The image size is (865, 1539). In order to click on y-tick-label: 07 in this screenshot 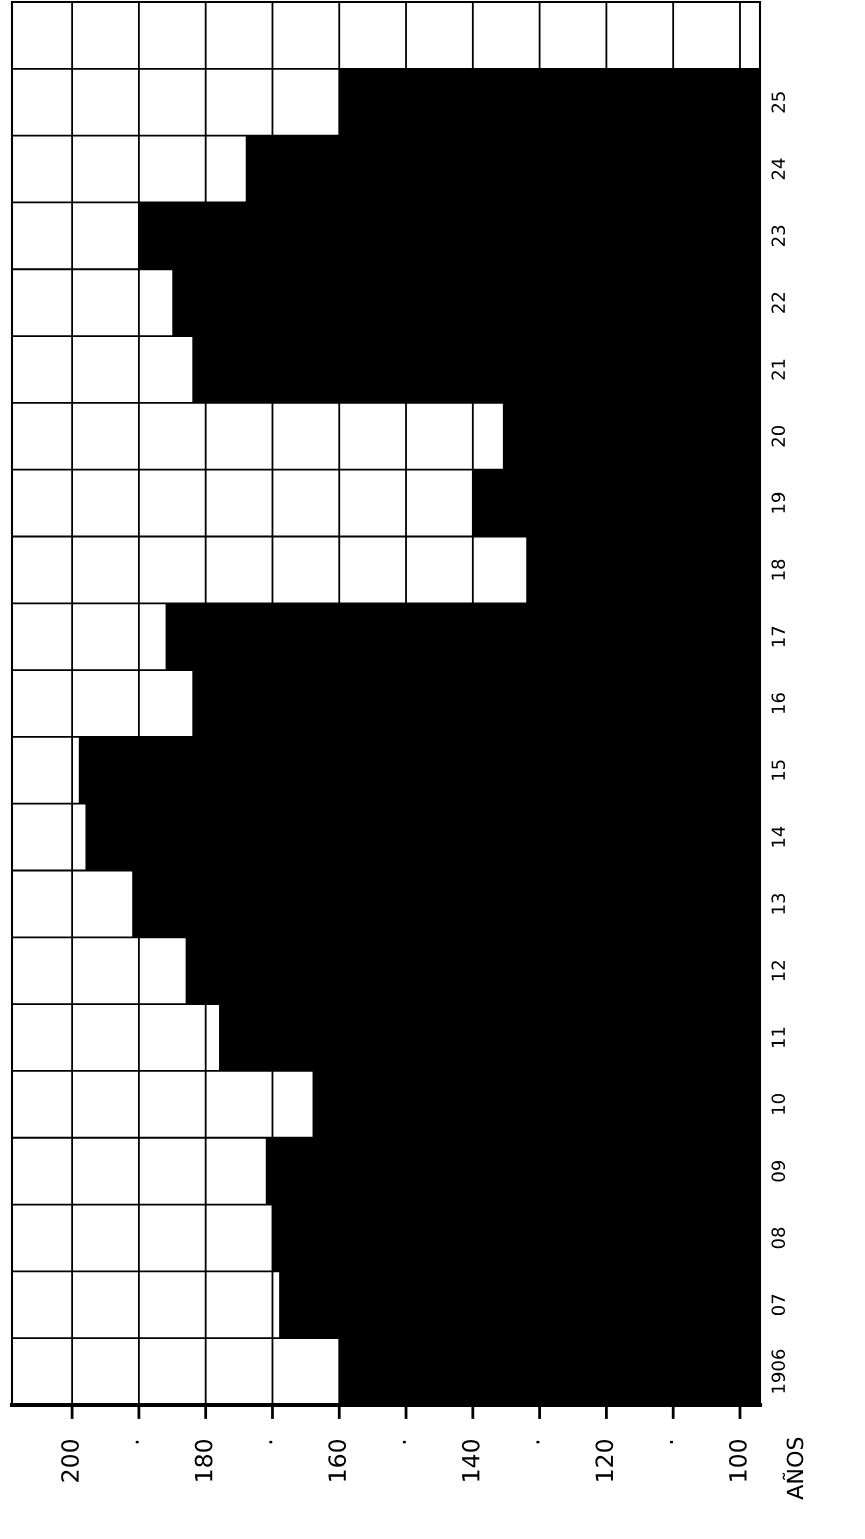, I will do `click(778, 1305)`.